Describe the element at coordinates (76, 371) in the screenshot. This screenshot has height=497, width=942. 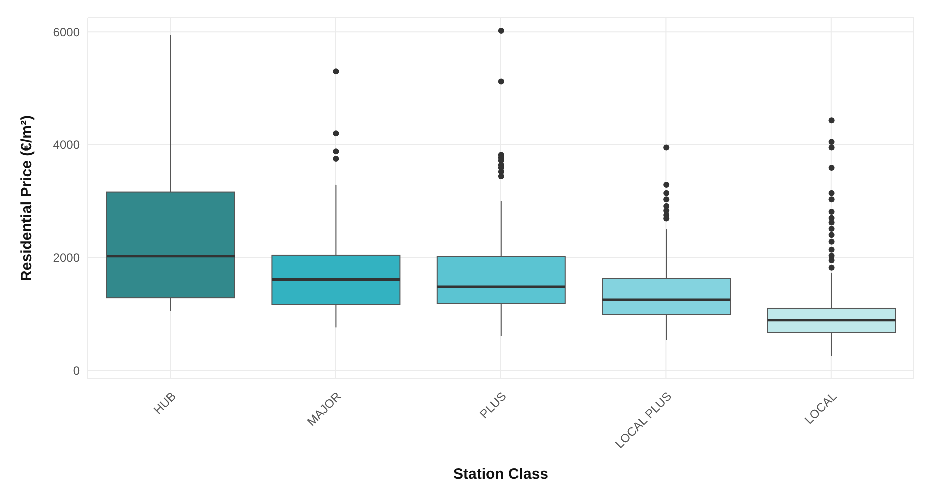
I see `y-tick-label: 0` at that location.